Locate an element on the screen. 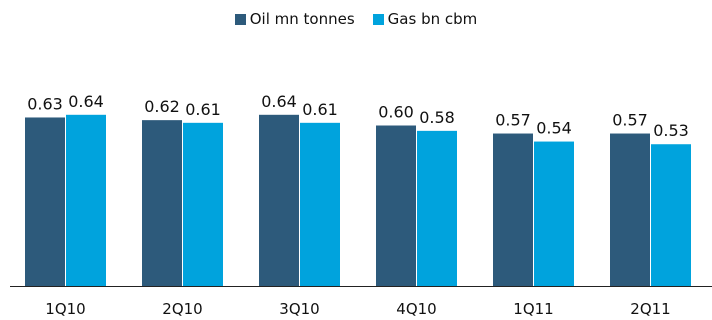 The image size is (712, 320). chart-legend: Oil mn tonnes Gas bn cbm is located at coordinates (356, 19).